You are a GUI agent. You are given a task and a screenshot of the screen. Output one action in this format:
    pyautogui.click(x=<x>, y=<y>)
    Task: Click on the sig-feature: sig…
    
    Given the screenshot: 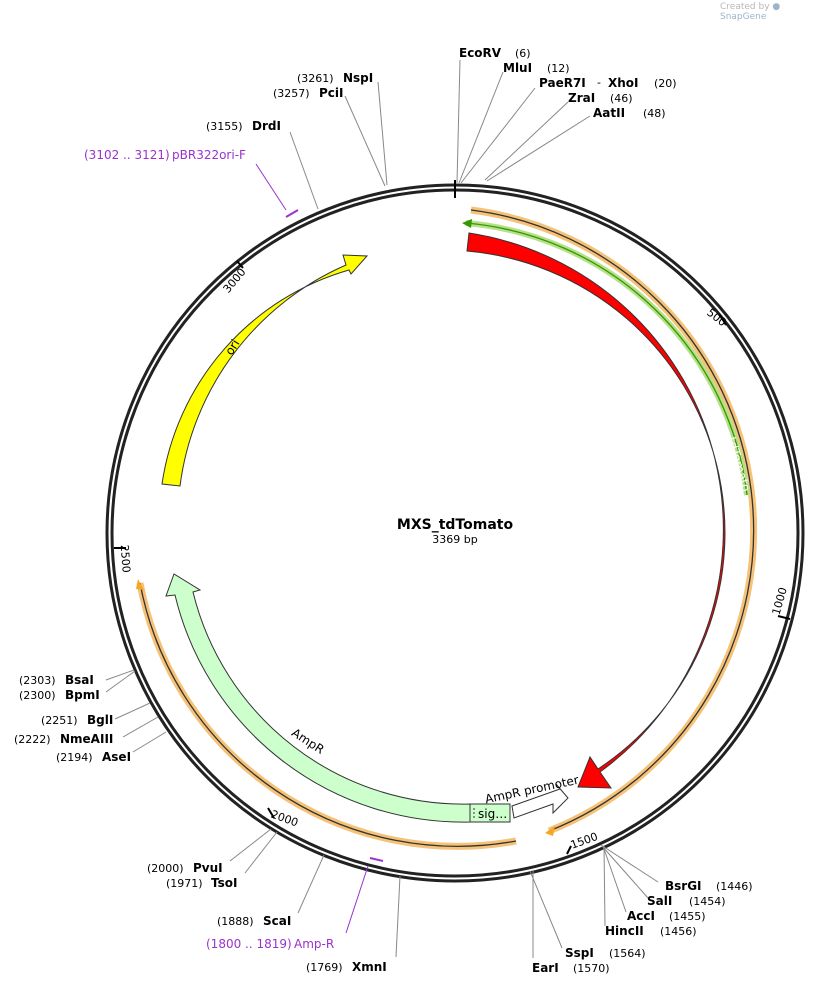 What is the action you would take?
    pyautogui.click(x=490, y=813)
    